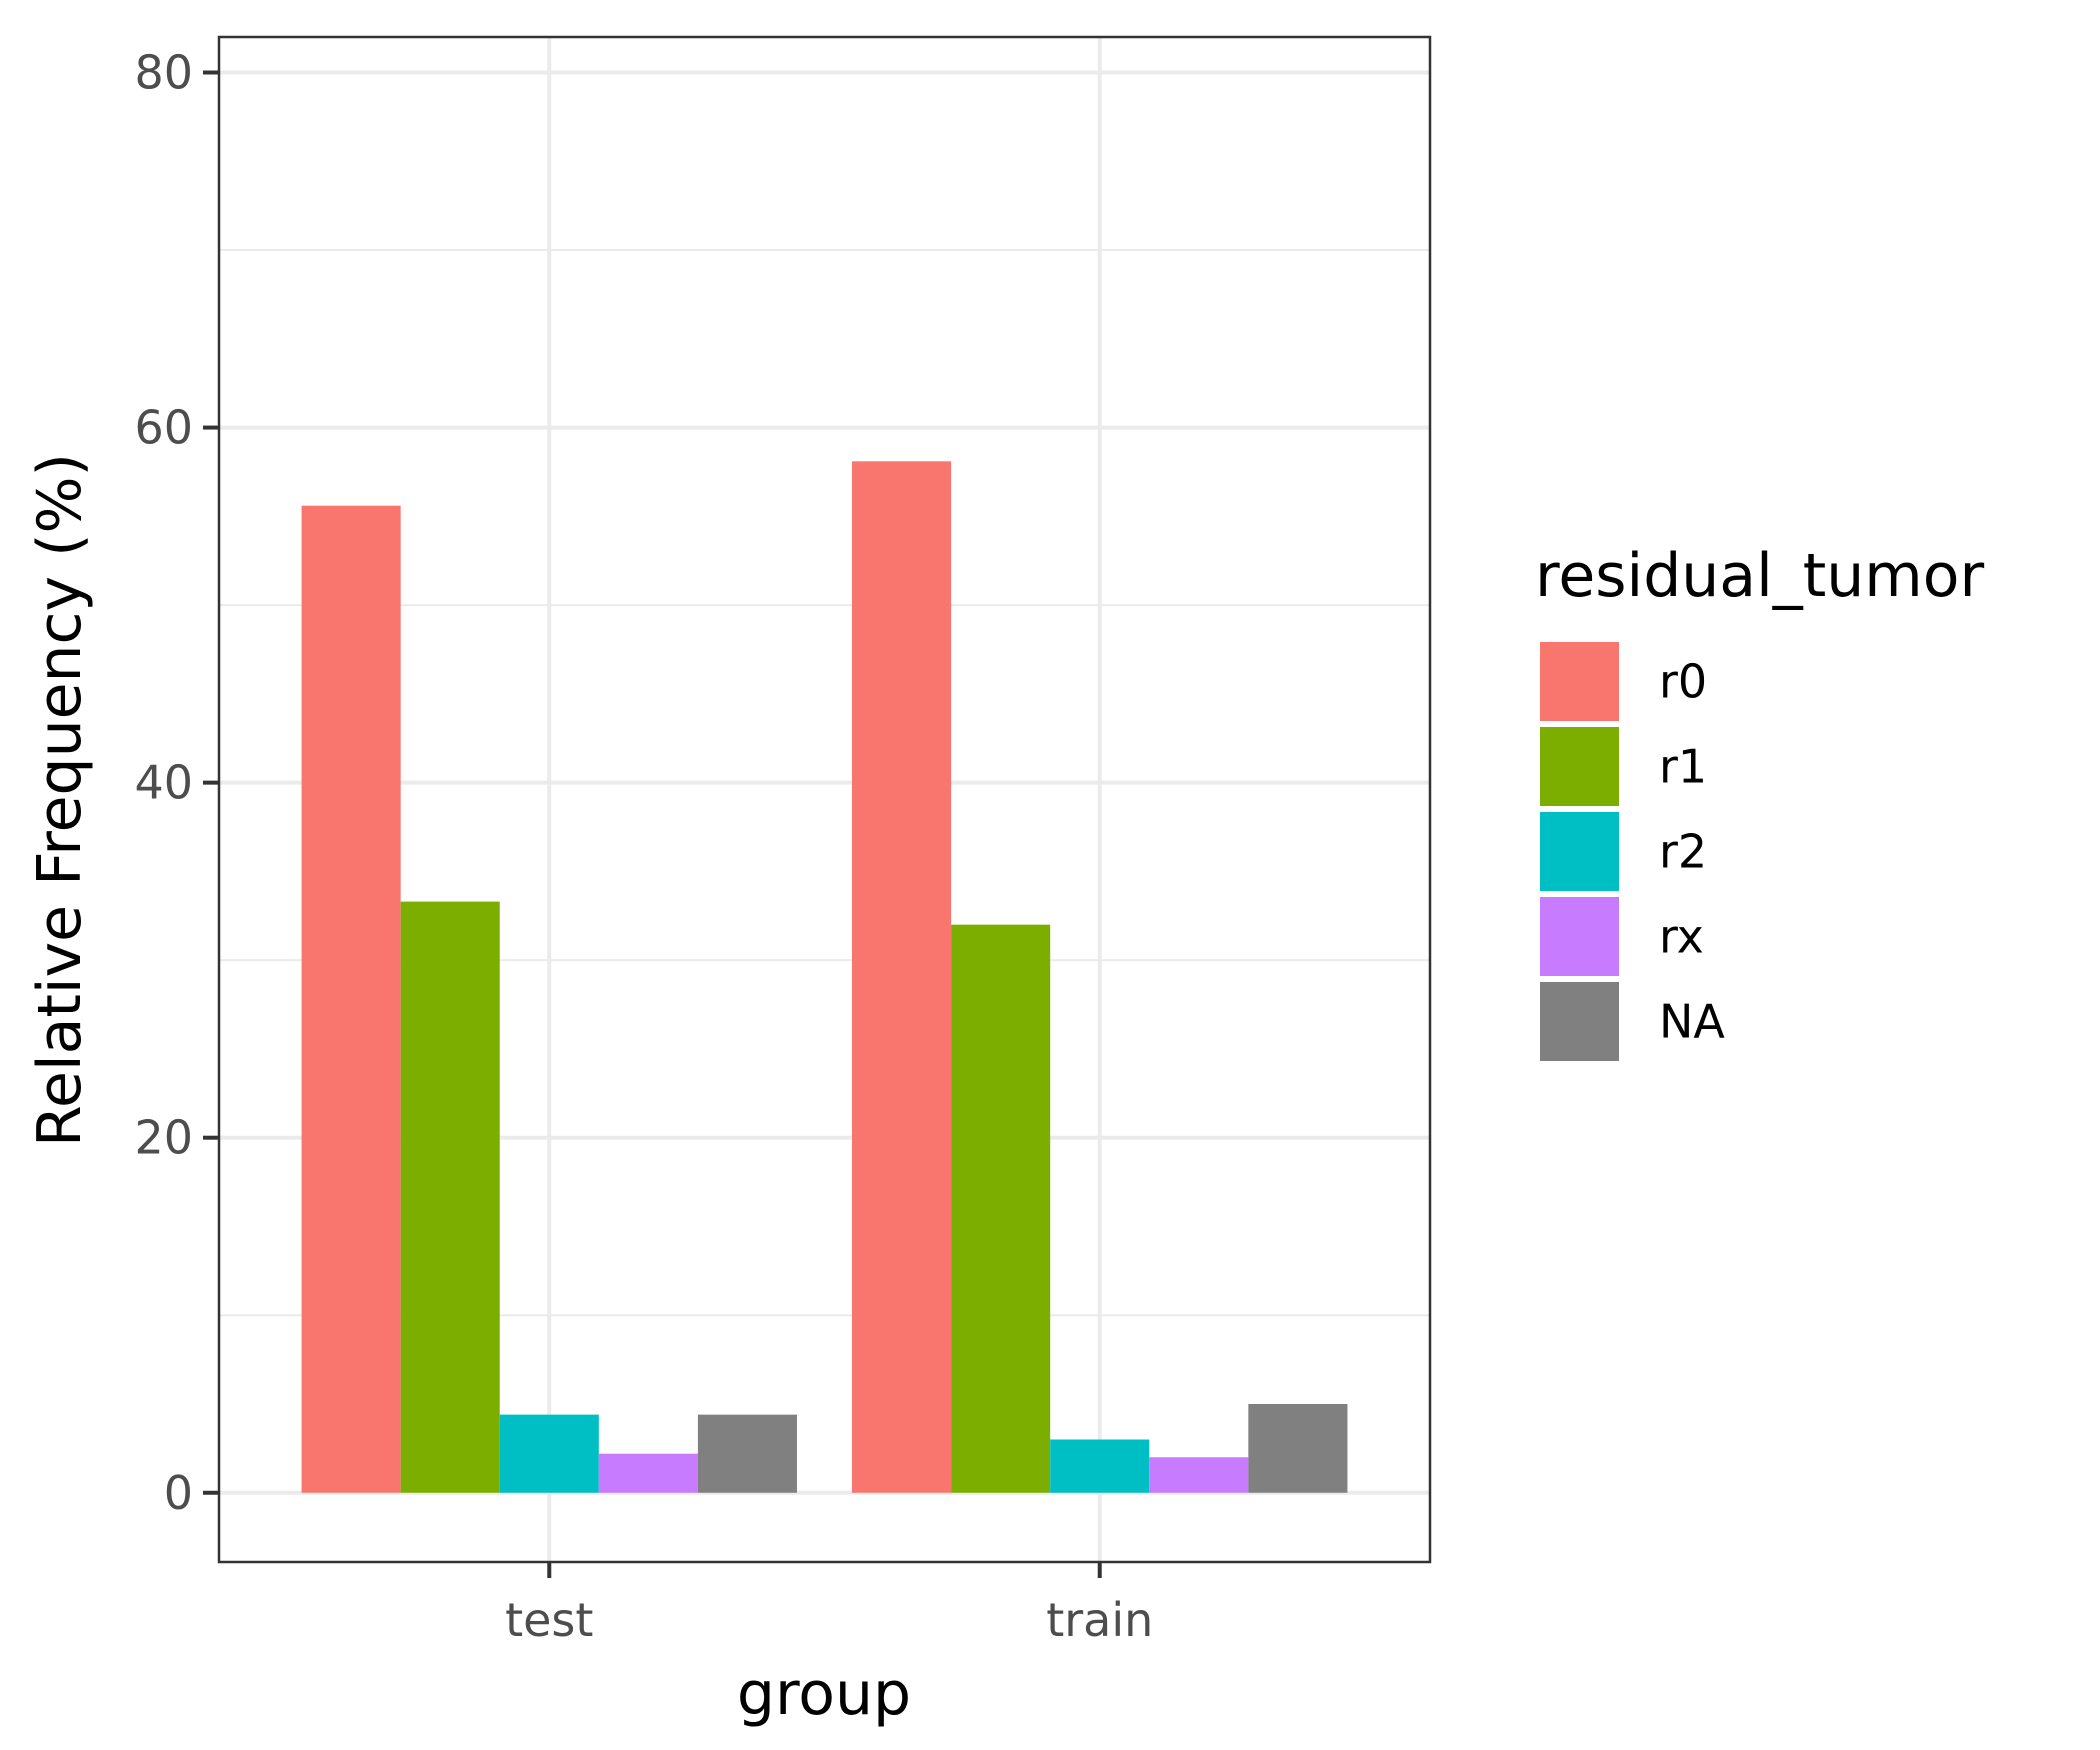 This screenshot has width=2100, height=1750. Describe the element at coordinates (1683, 682) in the screenshot. I see `legend-label-r0: r0` at that location.